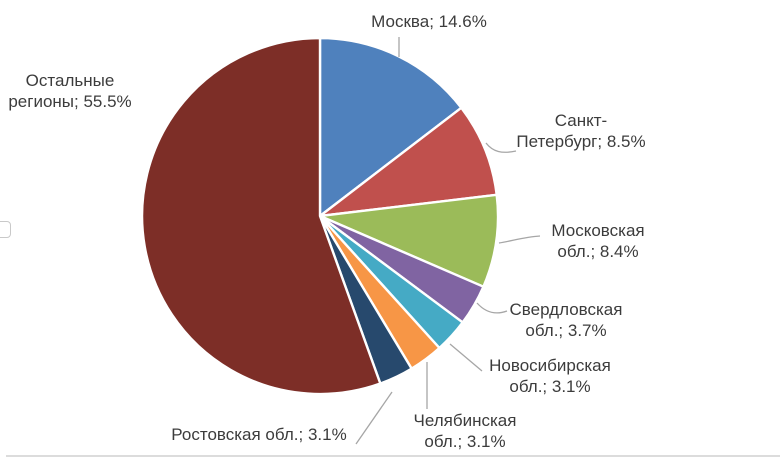  Describe the element at coordinates (429, 21) in the screenshot. I see `data-label-moscow: Москва; 14.6%` at that location.